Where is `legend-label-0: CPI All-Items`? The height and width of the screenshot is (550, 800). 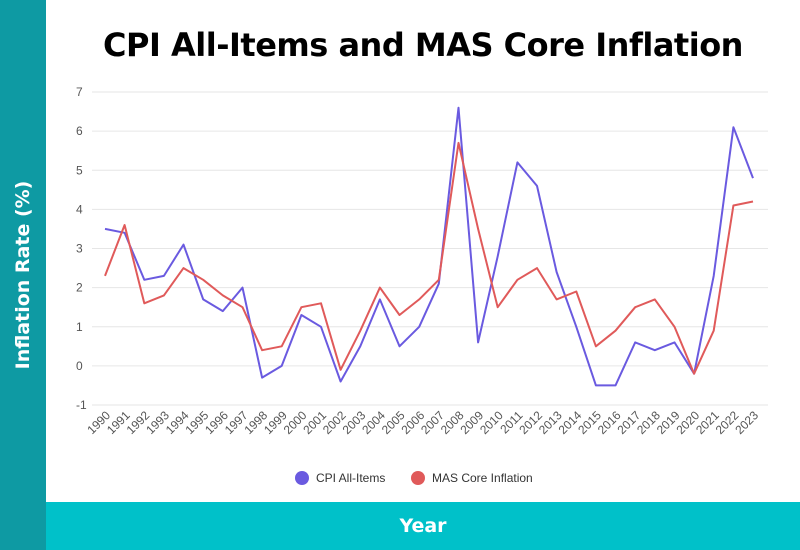
legend-label-0: CPI All-Items is located at coordinates (350, 478).